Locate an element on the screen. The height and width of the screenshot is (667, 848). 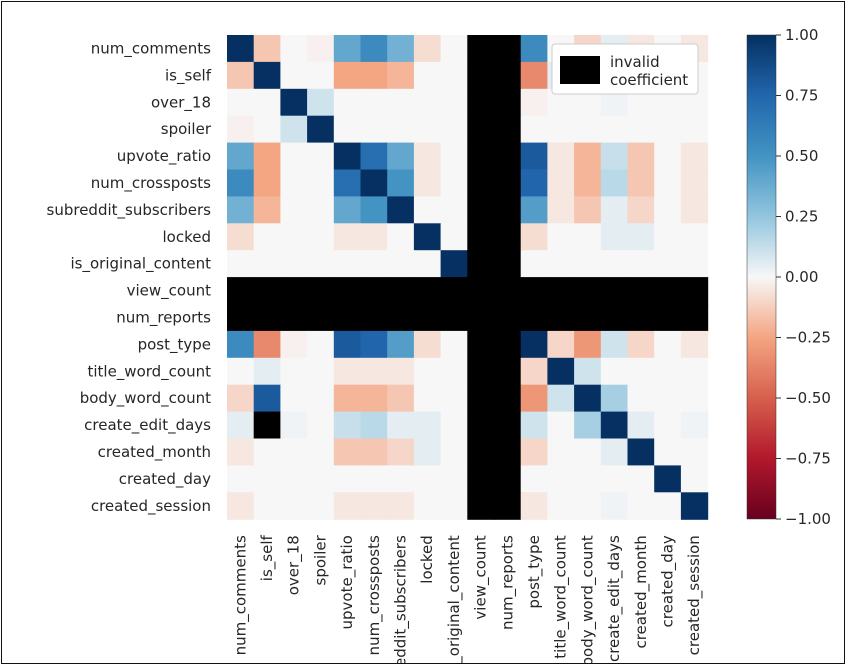
row-tick-label: subreddit_subscribers is located at coordinates (129, 210).